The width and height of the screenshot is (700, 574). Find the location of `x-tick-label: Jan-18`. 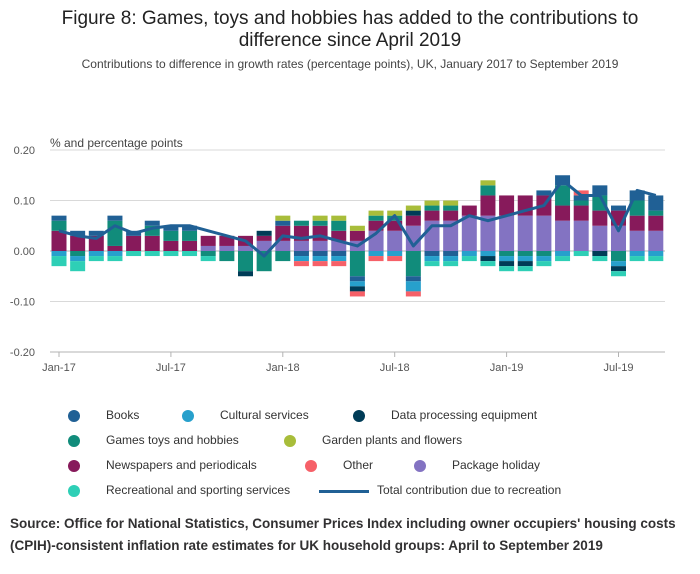

x-tick-label: Jan-18 is located at coordinates (283, 368).